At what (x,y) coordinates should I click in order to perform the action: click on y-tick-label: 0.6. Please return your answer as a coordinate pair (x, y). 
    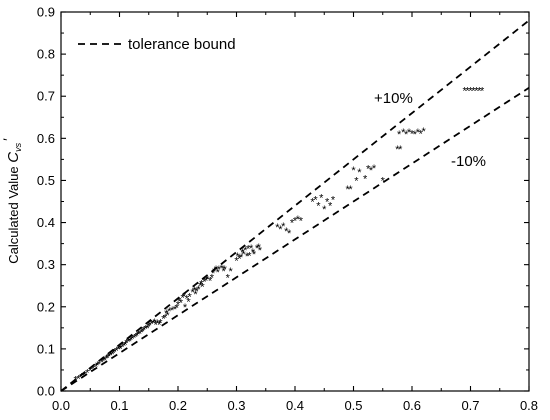
    Looking at the image, I should click on (46, 138).